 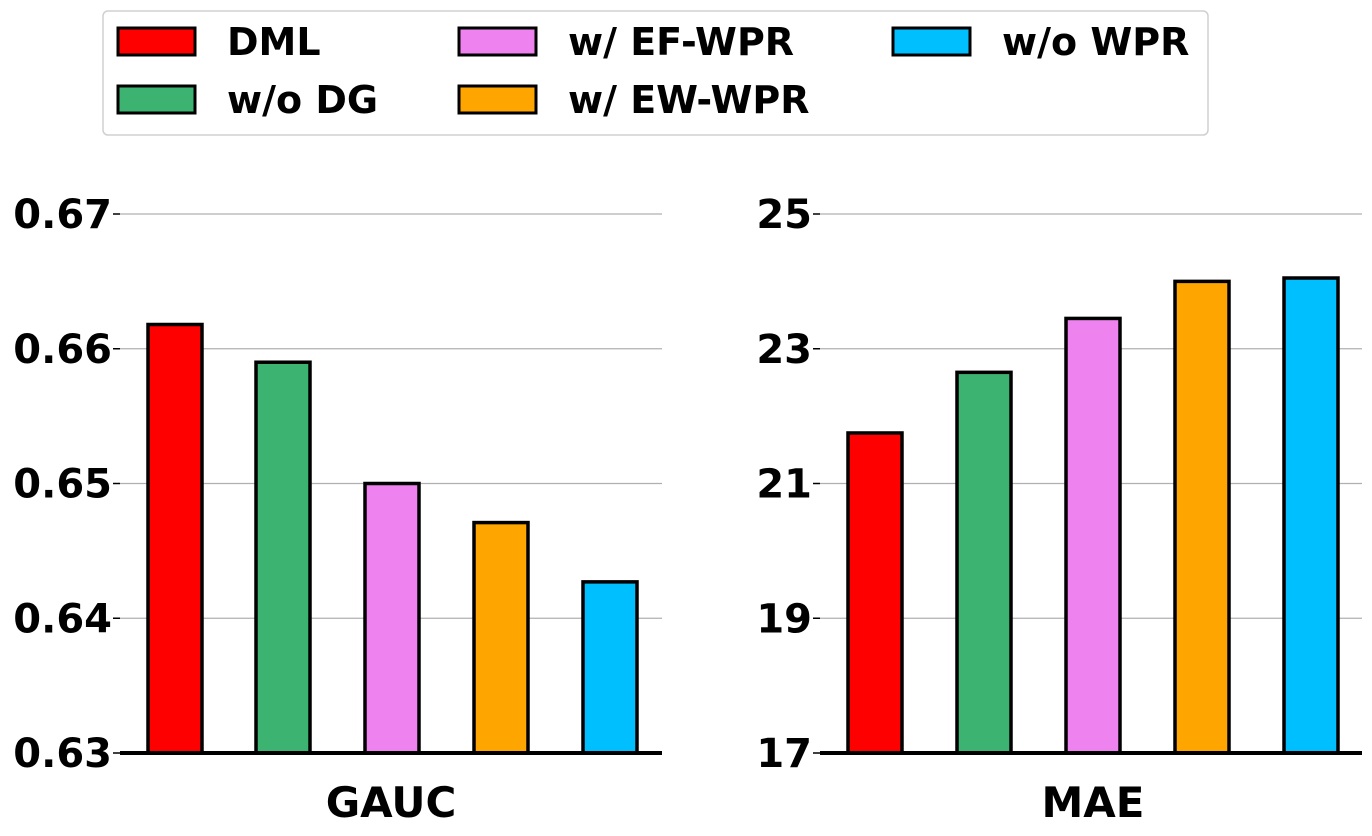 What do you see at coordinates (1093, 802) in the screenshot?
I see `x-axis-label: MAE` at bounding box center [1093, 802].